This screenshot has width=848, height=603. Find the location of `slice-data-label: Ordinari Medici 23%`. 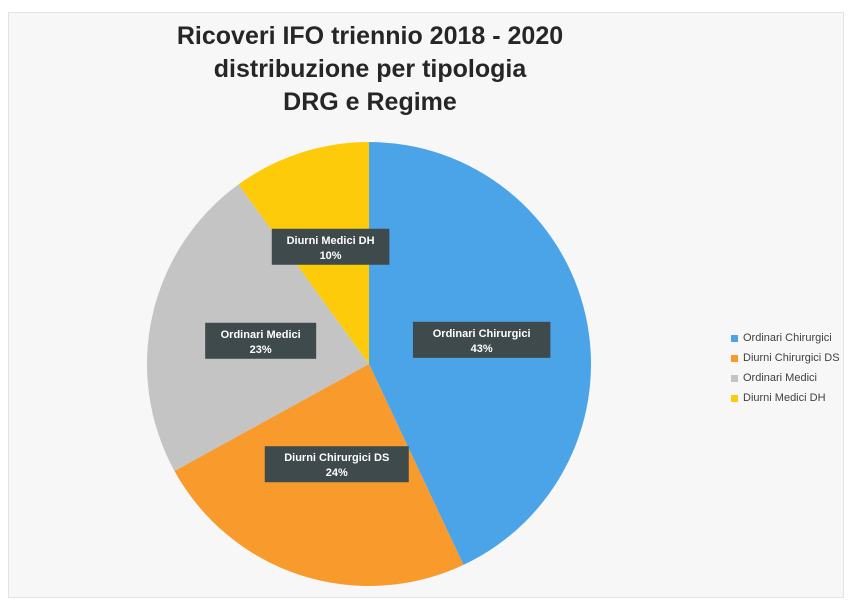

slice-data-label: Ordinari Medici 23% is located at coordinates (261, 340).